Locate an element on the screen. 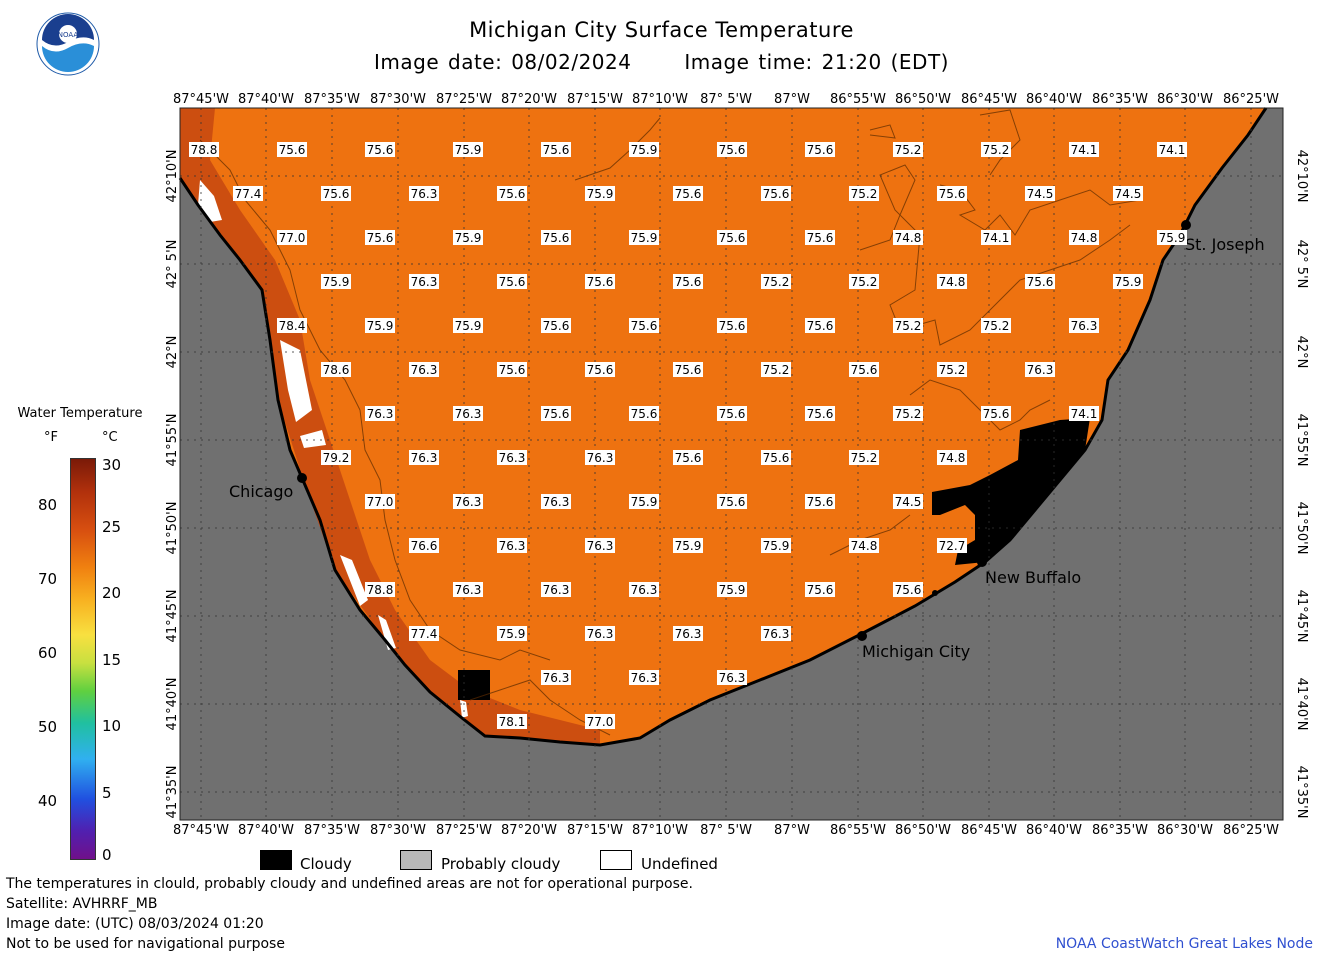  lon-label: 87°30'W is located at coordinates (398, 99).